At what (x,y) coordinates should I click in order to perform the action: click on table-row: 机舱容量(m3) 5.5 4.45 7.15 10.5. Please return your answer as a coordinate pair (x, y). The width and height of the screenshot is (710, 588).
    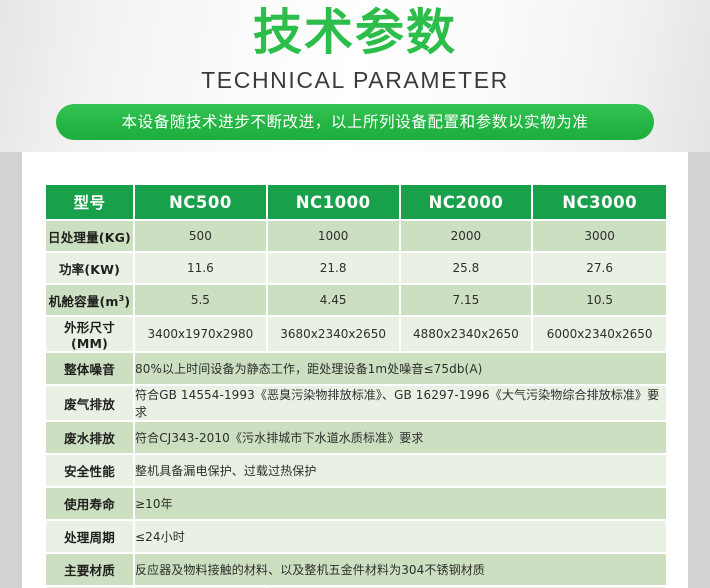
    Looking at the image, I should click on (356, 301).